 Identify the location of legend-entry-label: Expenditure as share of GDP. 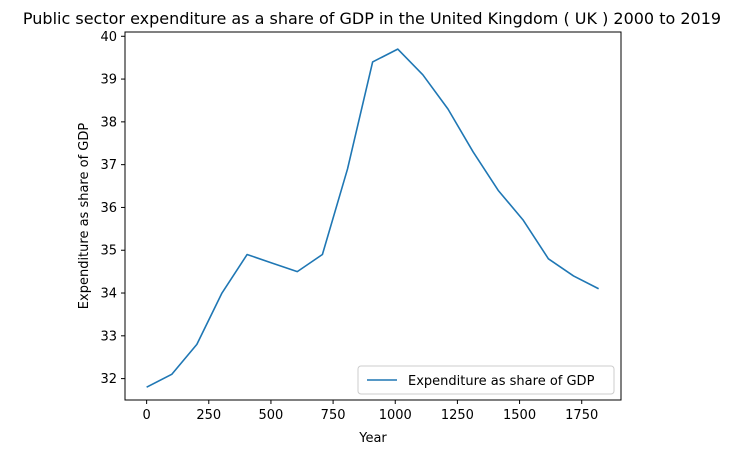
(501, 381).